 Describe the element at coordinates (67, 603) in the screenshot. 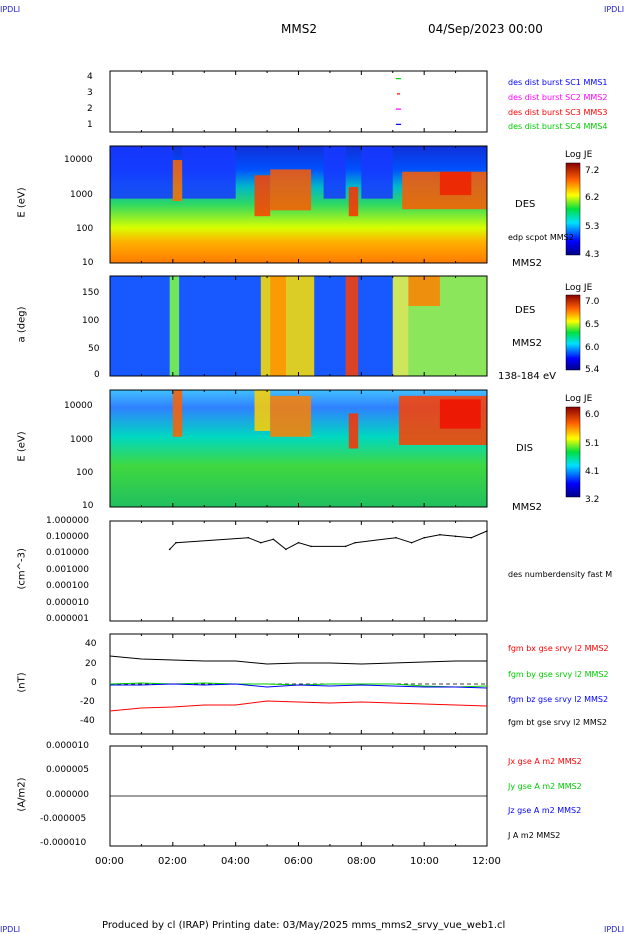

I see `density-tick-6: 0.000010` at that location.